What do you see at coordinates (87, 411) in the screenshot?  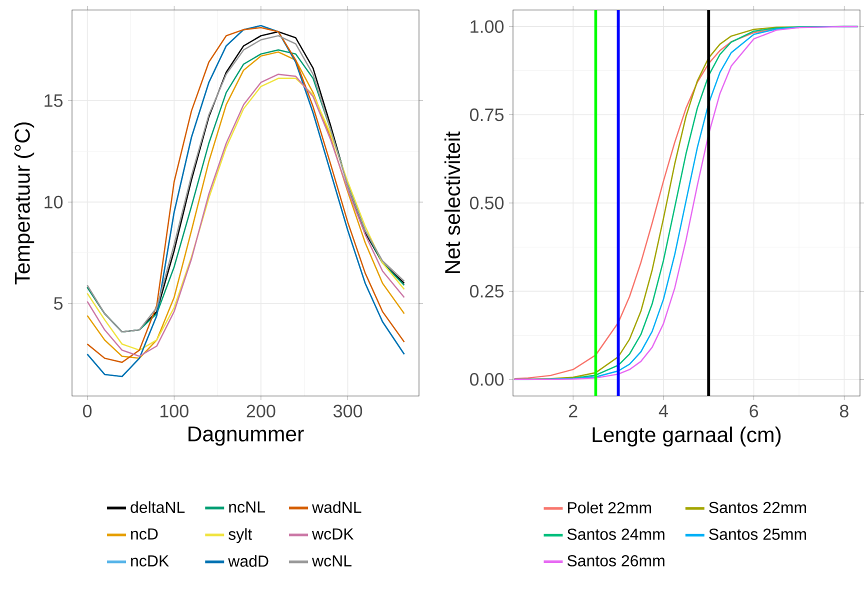 I see `x-tick-label: 0` at bounding box center [87, 411].